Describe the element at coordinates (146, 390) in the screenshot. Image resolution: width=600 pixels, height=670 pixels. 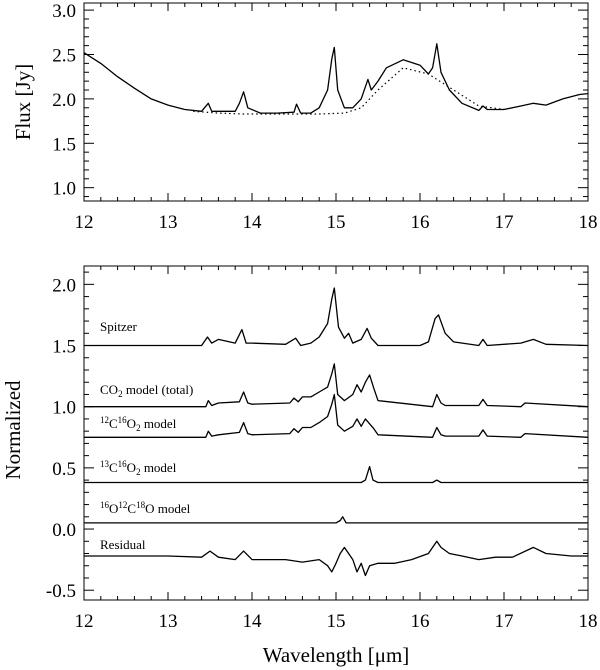
I see `series-label-co2-total: CO2 model (total)` at that location.